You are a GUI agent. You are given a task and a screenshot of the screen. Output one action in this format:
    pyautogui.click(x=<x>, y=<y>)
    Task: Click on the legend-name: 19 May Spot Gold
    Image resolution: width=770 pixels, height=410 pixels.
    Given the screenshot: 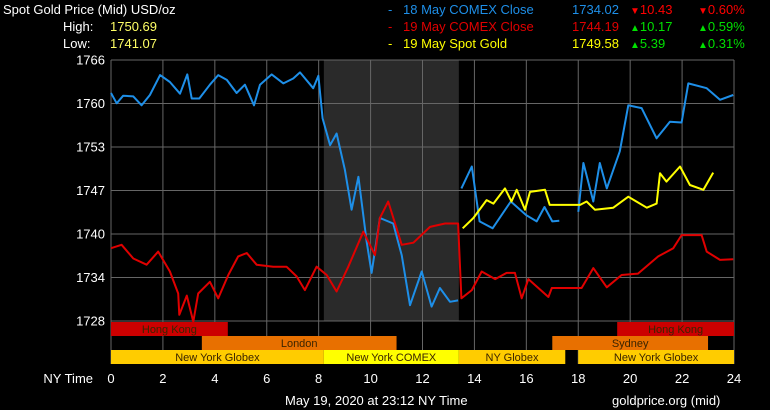 What is the action you would take?
    pyautogui.click(x=455, y=43)
    